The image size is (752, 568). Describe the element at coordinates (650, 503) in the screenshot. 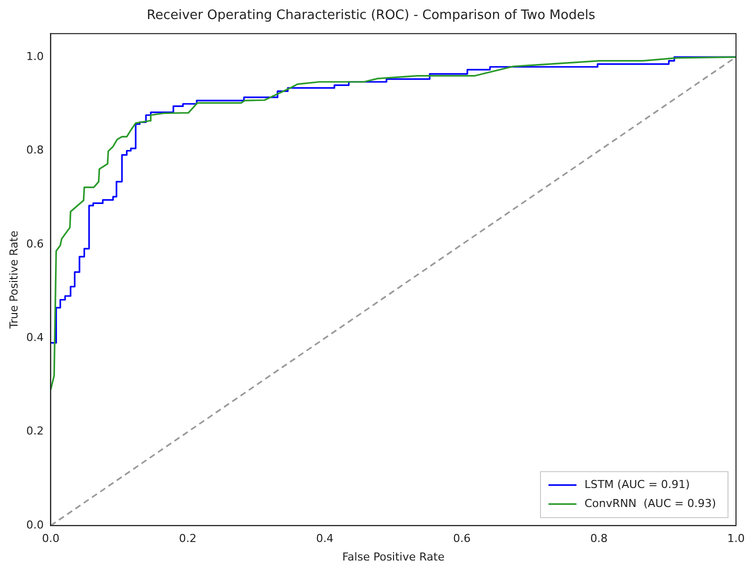

I see `legend-label: ConvRNN (AUC = 0.93)` at that location.